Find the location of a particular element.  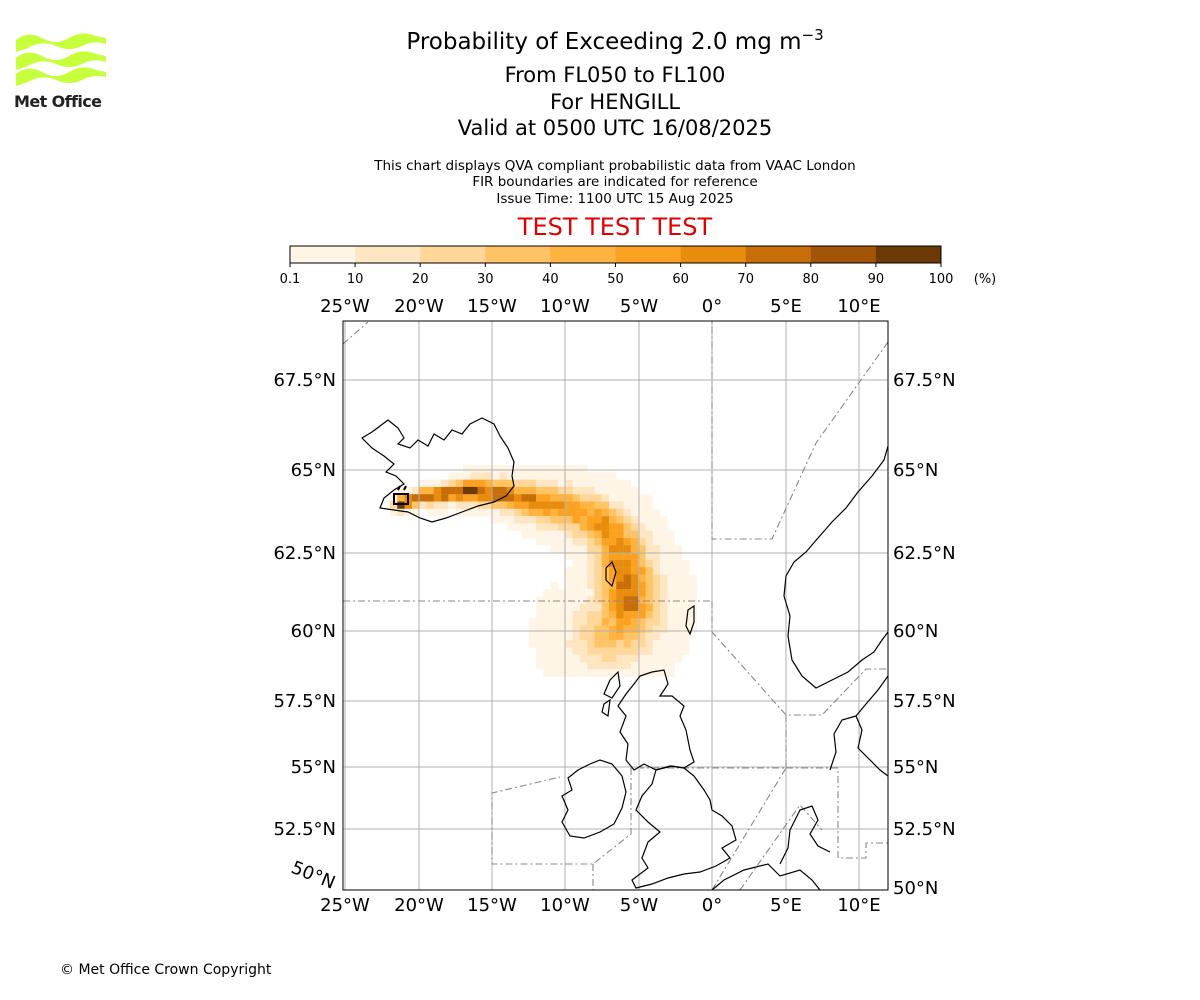

latitude-label-left: 62.5°N is located at coordinates (304, 553).